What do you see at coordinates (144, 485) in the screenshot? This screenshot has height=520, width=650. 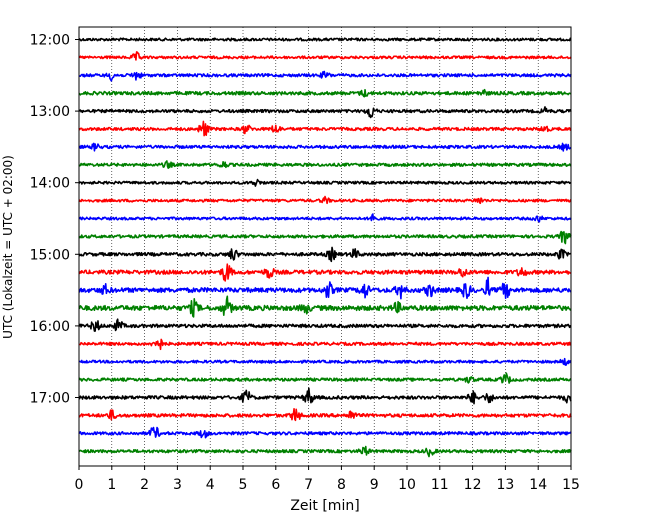 I see `x-tick-label: 2` at bounding box center [144, 485].